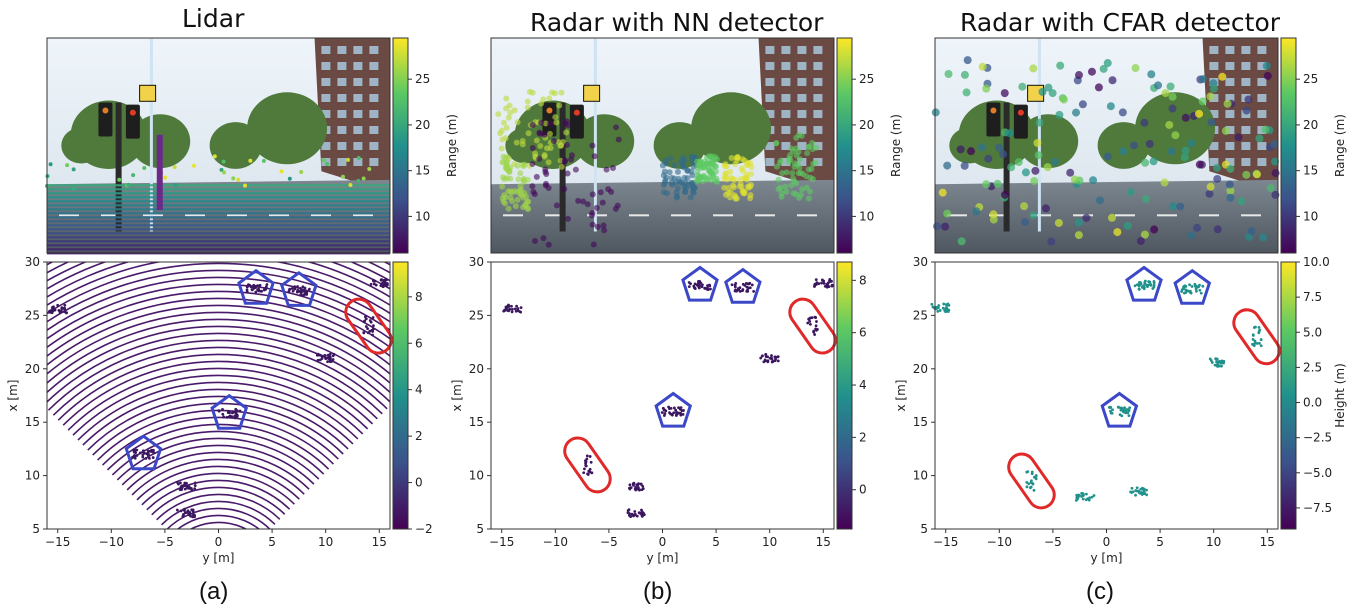  Describe the element at coordinates (1020, 112) in the screenshot. I see `traffic-light-lamp` at that location.